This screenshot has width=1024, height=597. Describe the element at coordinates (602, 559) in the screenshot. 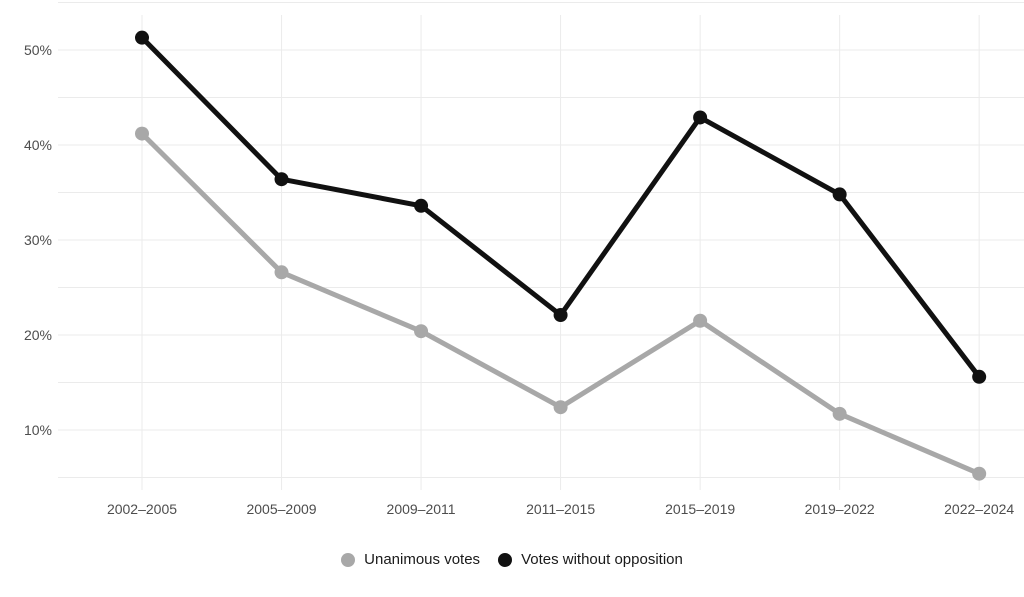

I see `legend-label-votes-without-opposition: Votes without opposition` at that location.